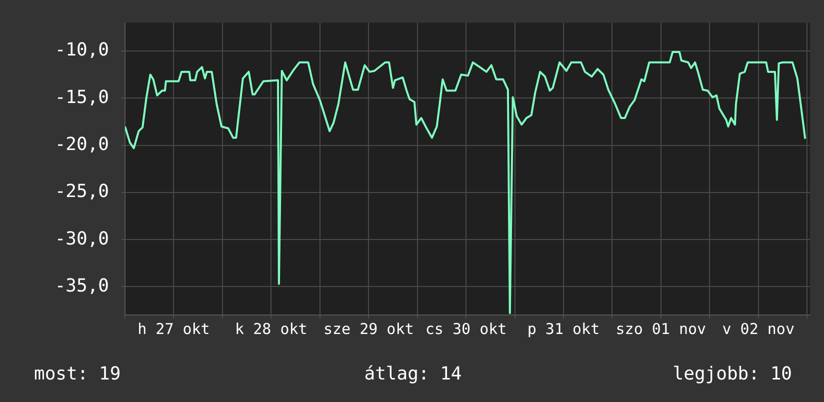 This screenshot has width=824, height=402. I want to click on text: legjobb: 10, so click(732, 374).